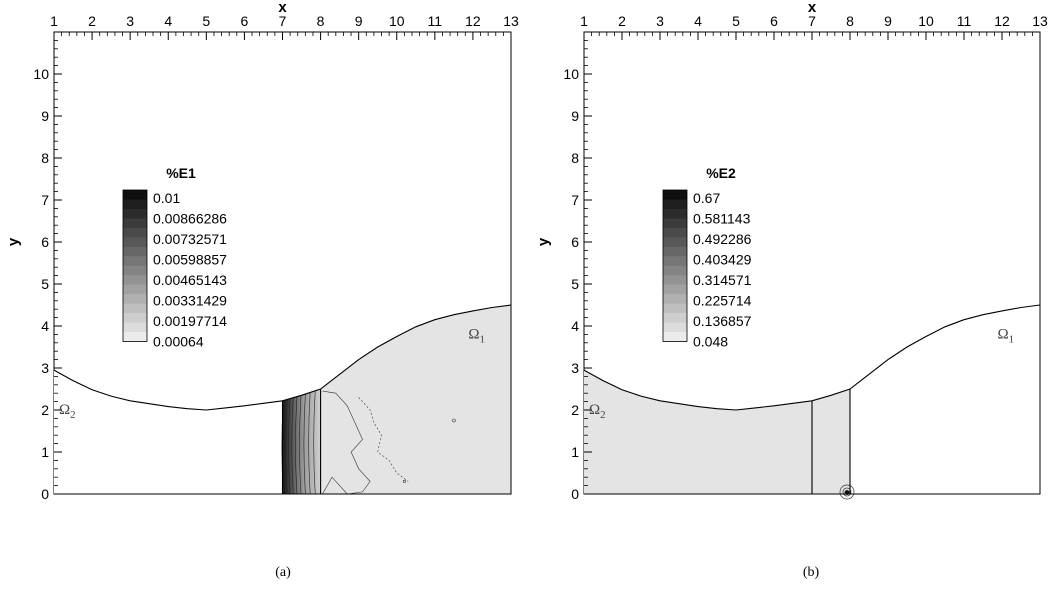  What do you see at coordinates (397, 21) in the screenshot?
I see `x-tick-label: 10` at bounding box center [397, 21].